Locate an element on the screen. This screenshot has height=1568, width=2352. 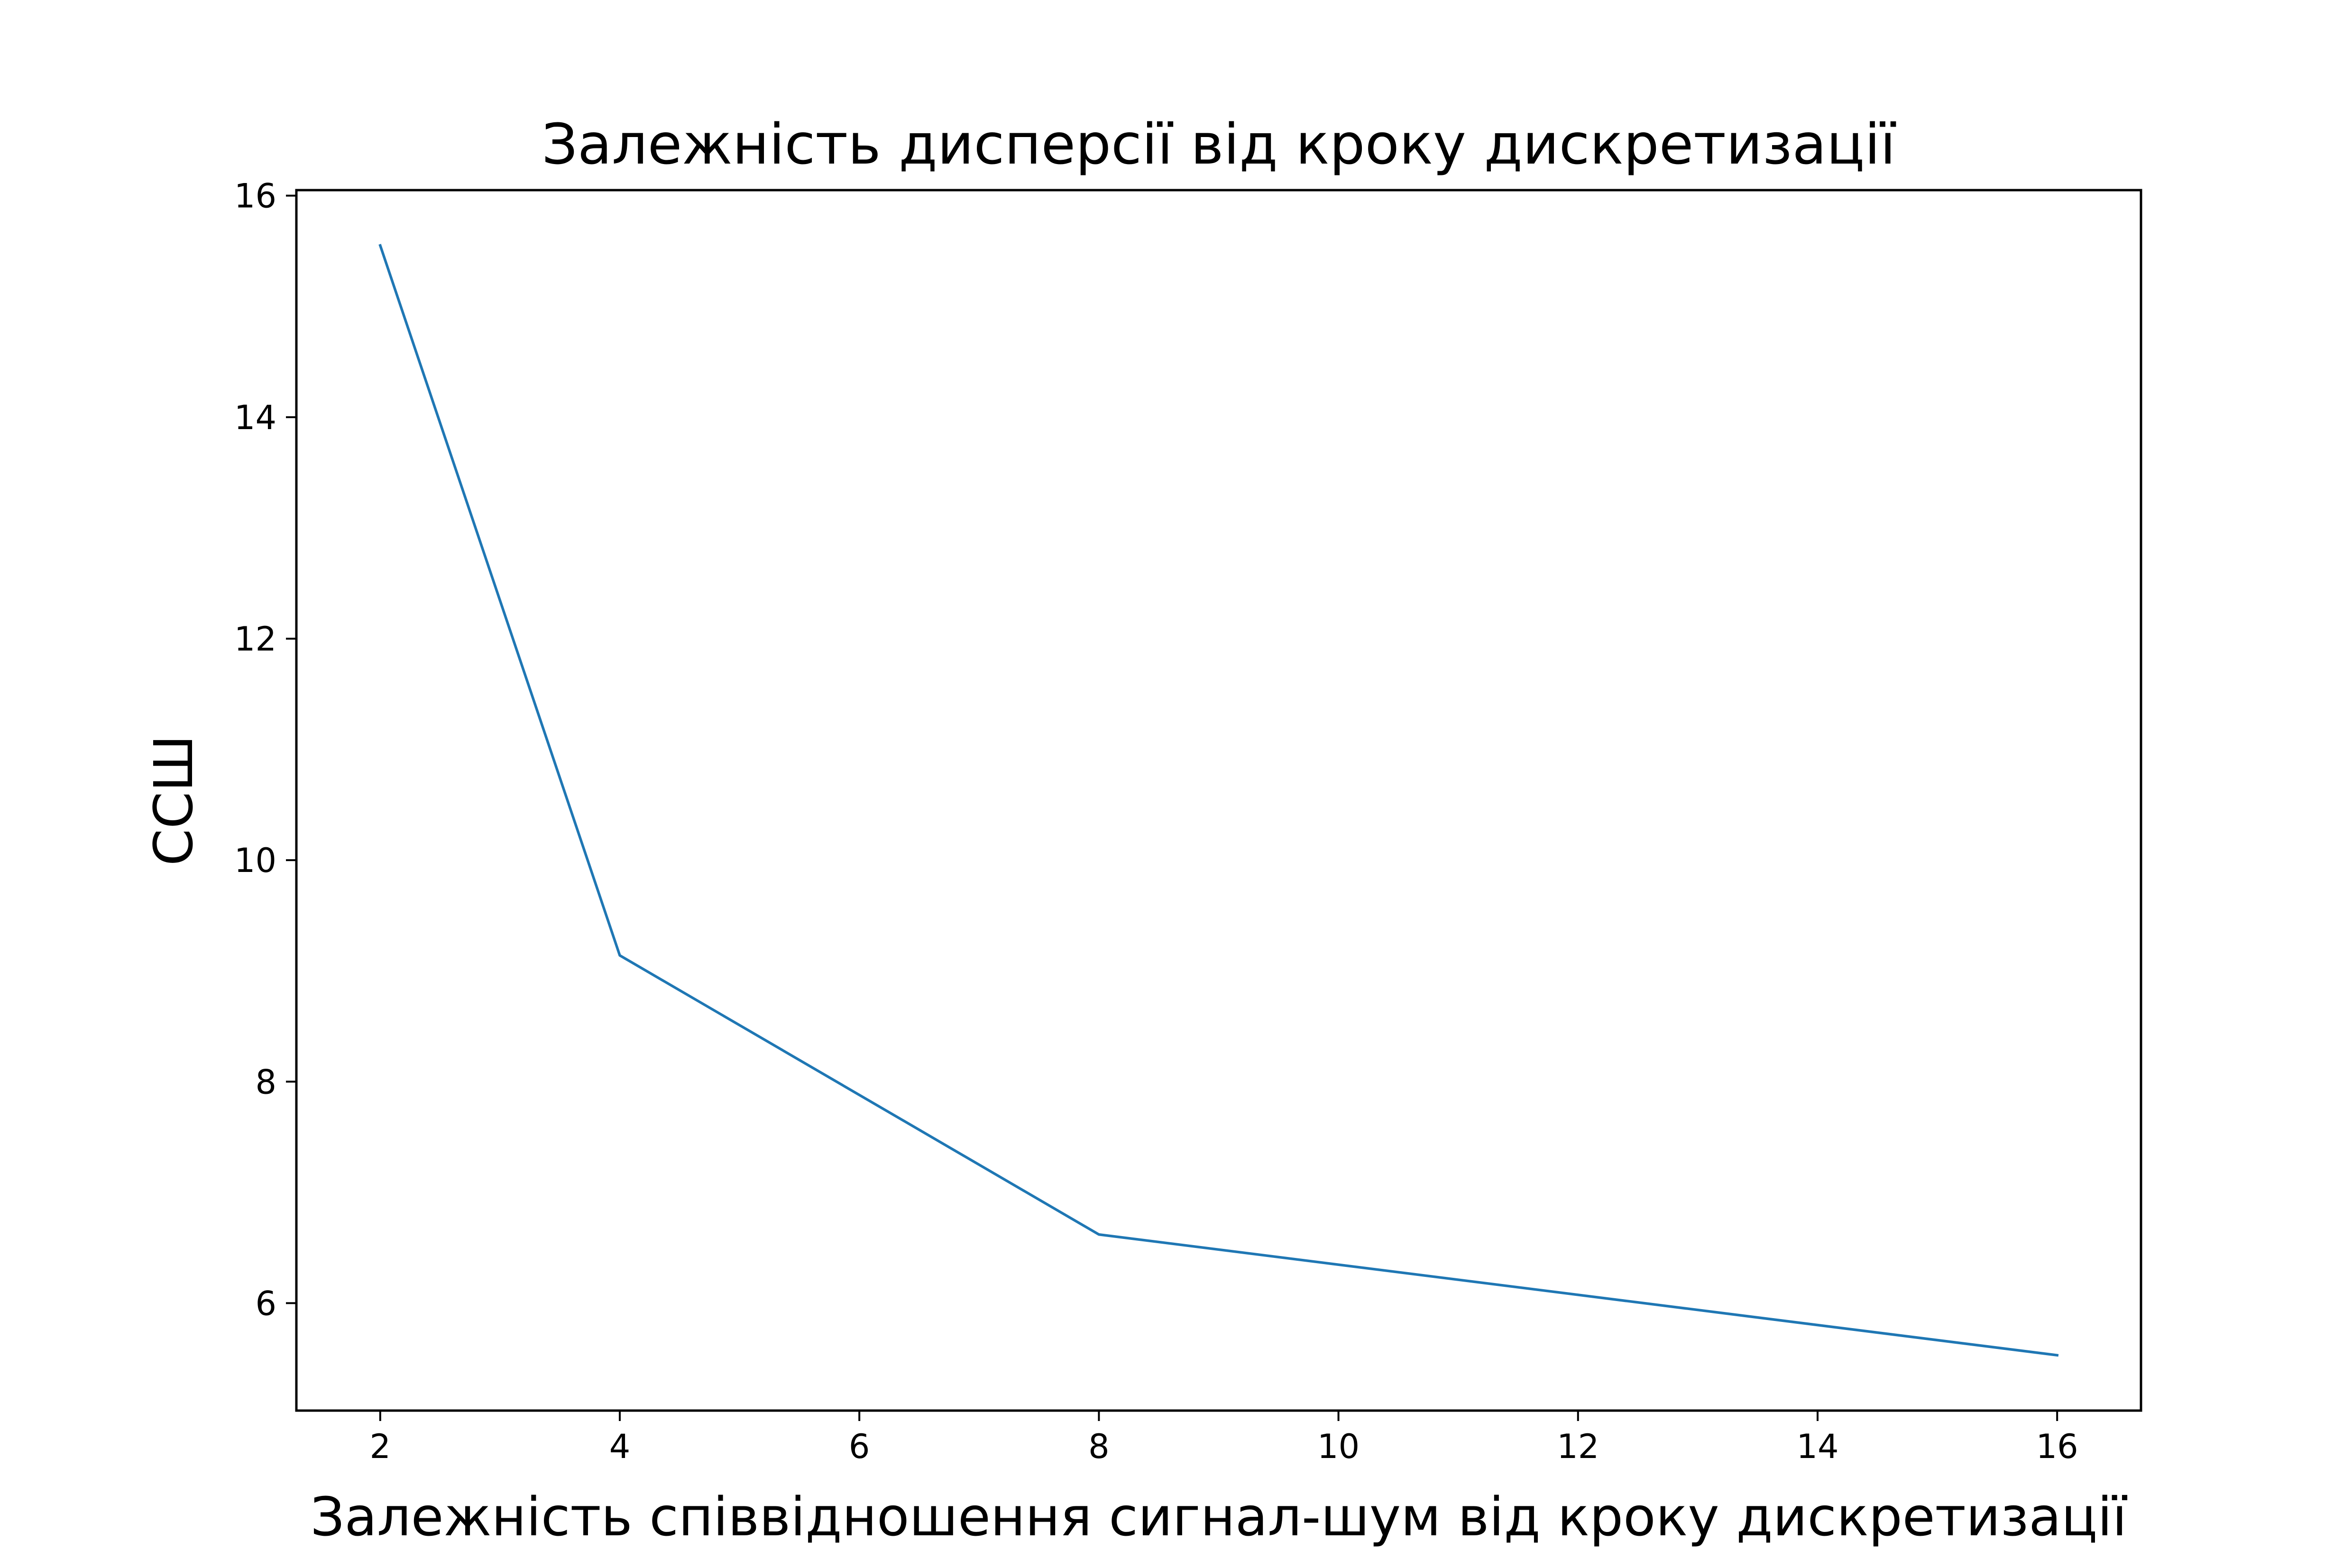
x-tick-label: 16 is located at coordinates (2057, 1446).